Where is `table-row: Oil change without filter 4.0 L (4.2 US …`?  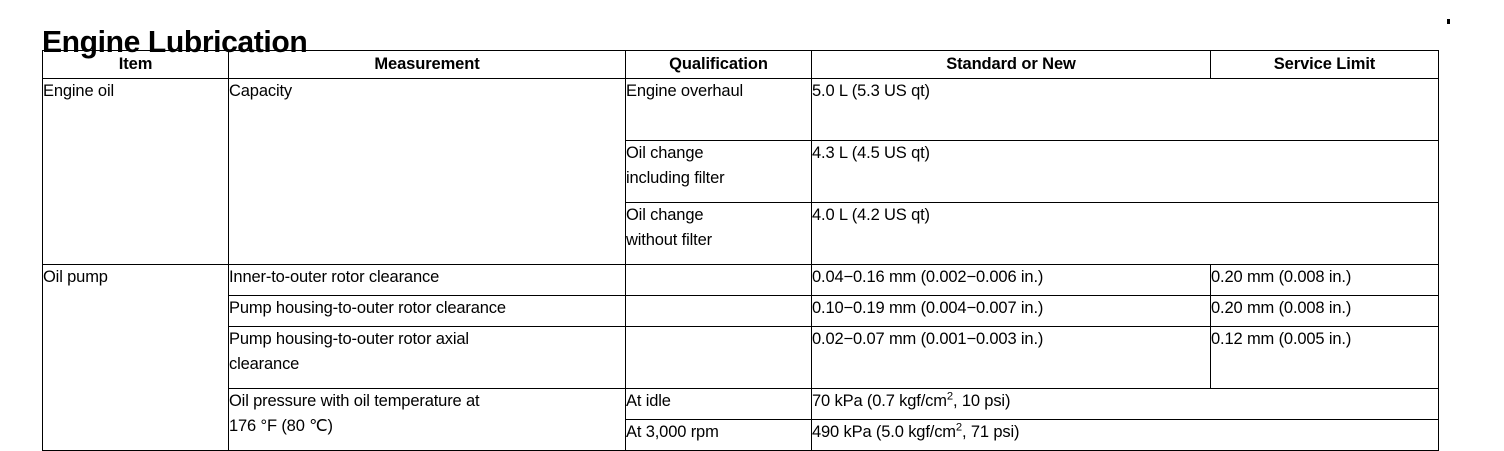
table-row: Oil change without filter 4.0 L (4.2 US … is located at coordinates (741, 233).